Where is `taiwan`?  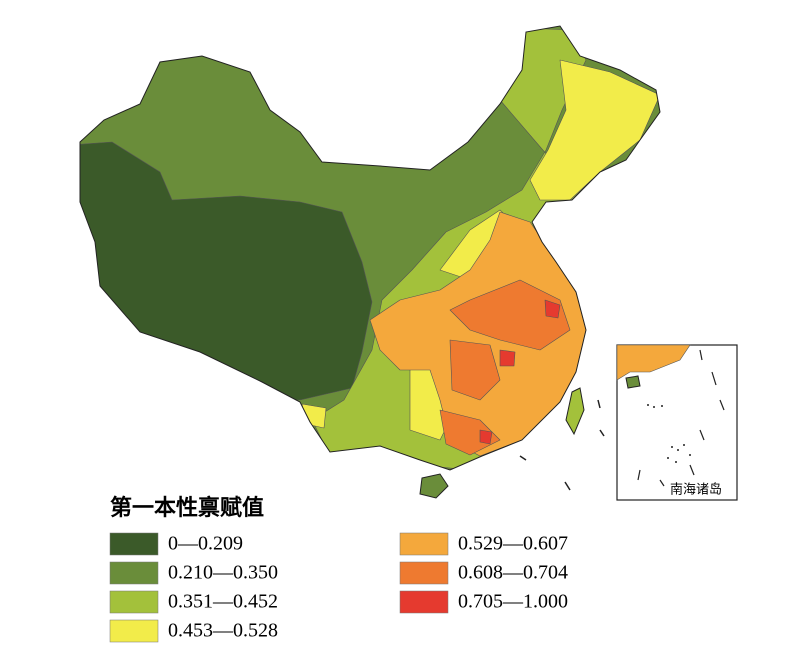
taiwan is located at coordinates (575, 411).